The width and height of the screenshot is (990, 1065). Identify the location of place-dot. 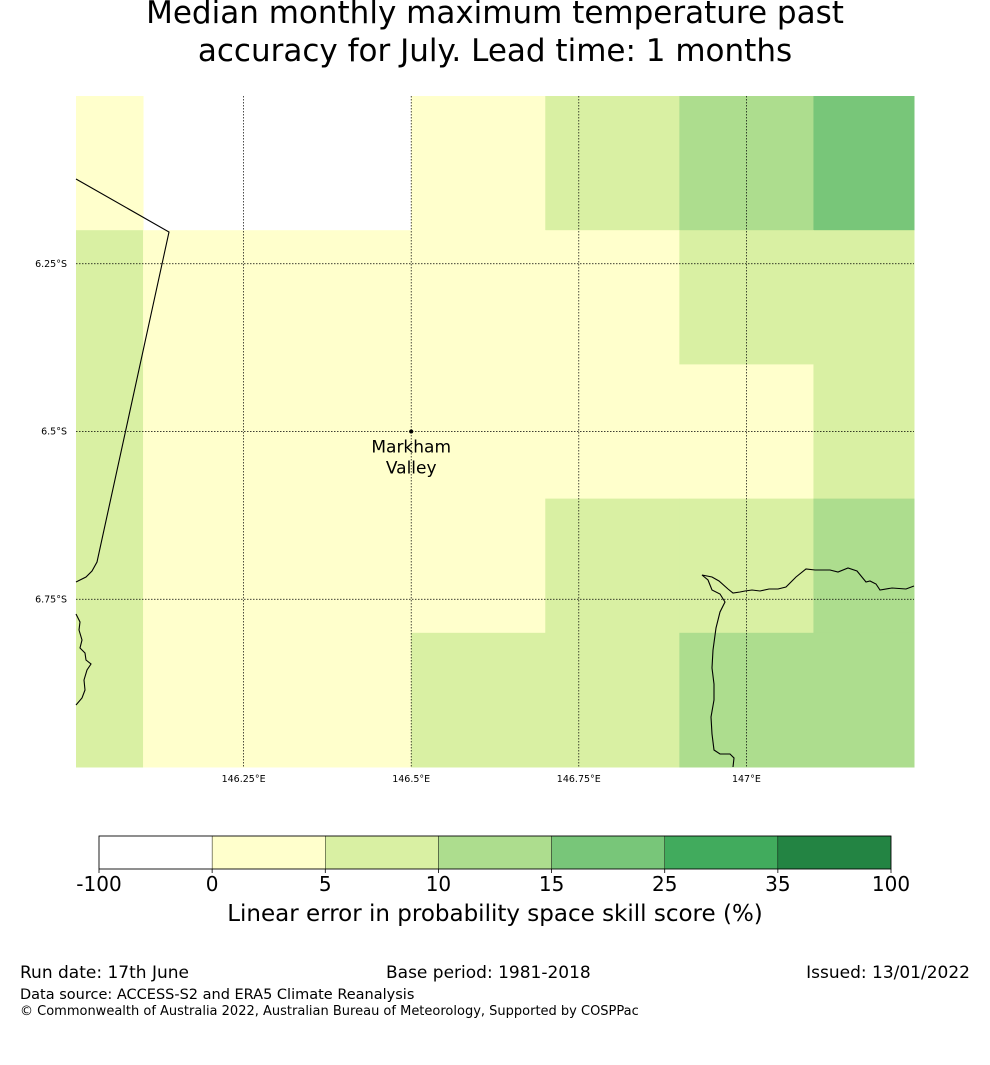
(411, 431).